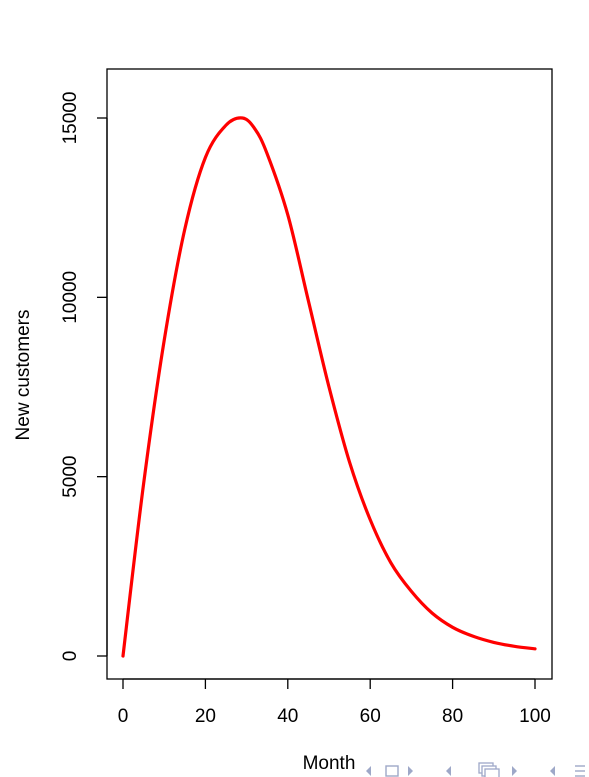  I want to click on stacked-frames-icon, so click(489, 769).